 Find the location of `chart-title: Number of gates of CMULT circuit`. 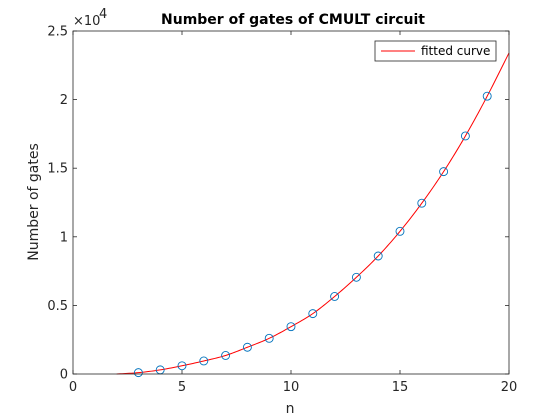

chart-title: Number of gates of CMULT circuit is located at coordinates (293, 20).